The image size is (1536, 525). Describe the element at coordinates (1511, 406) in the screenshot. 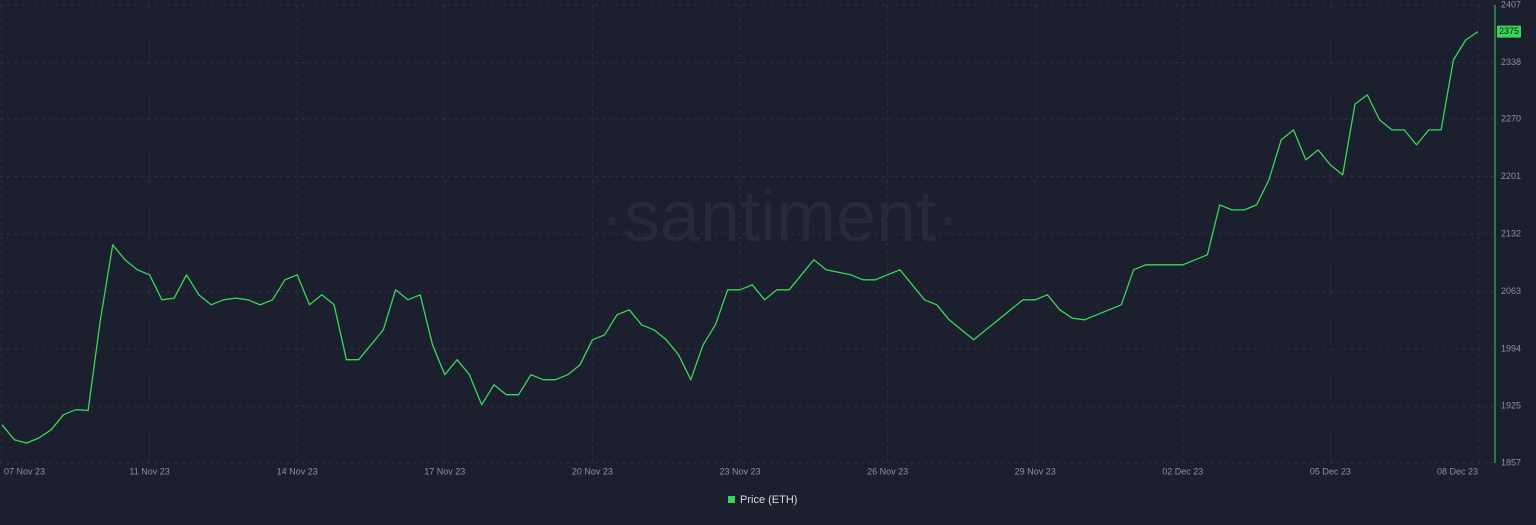

I see `y-tick-label: 1925` at that location.